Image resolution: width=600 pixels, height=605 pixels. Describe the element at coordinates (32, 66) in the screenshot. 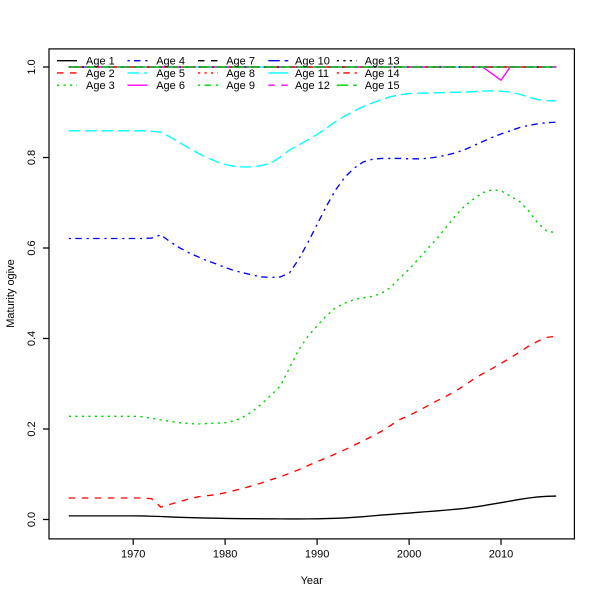

I see `svg-text: 1.0` at that location.